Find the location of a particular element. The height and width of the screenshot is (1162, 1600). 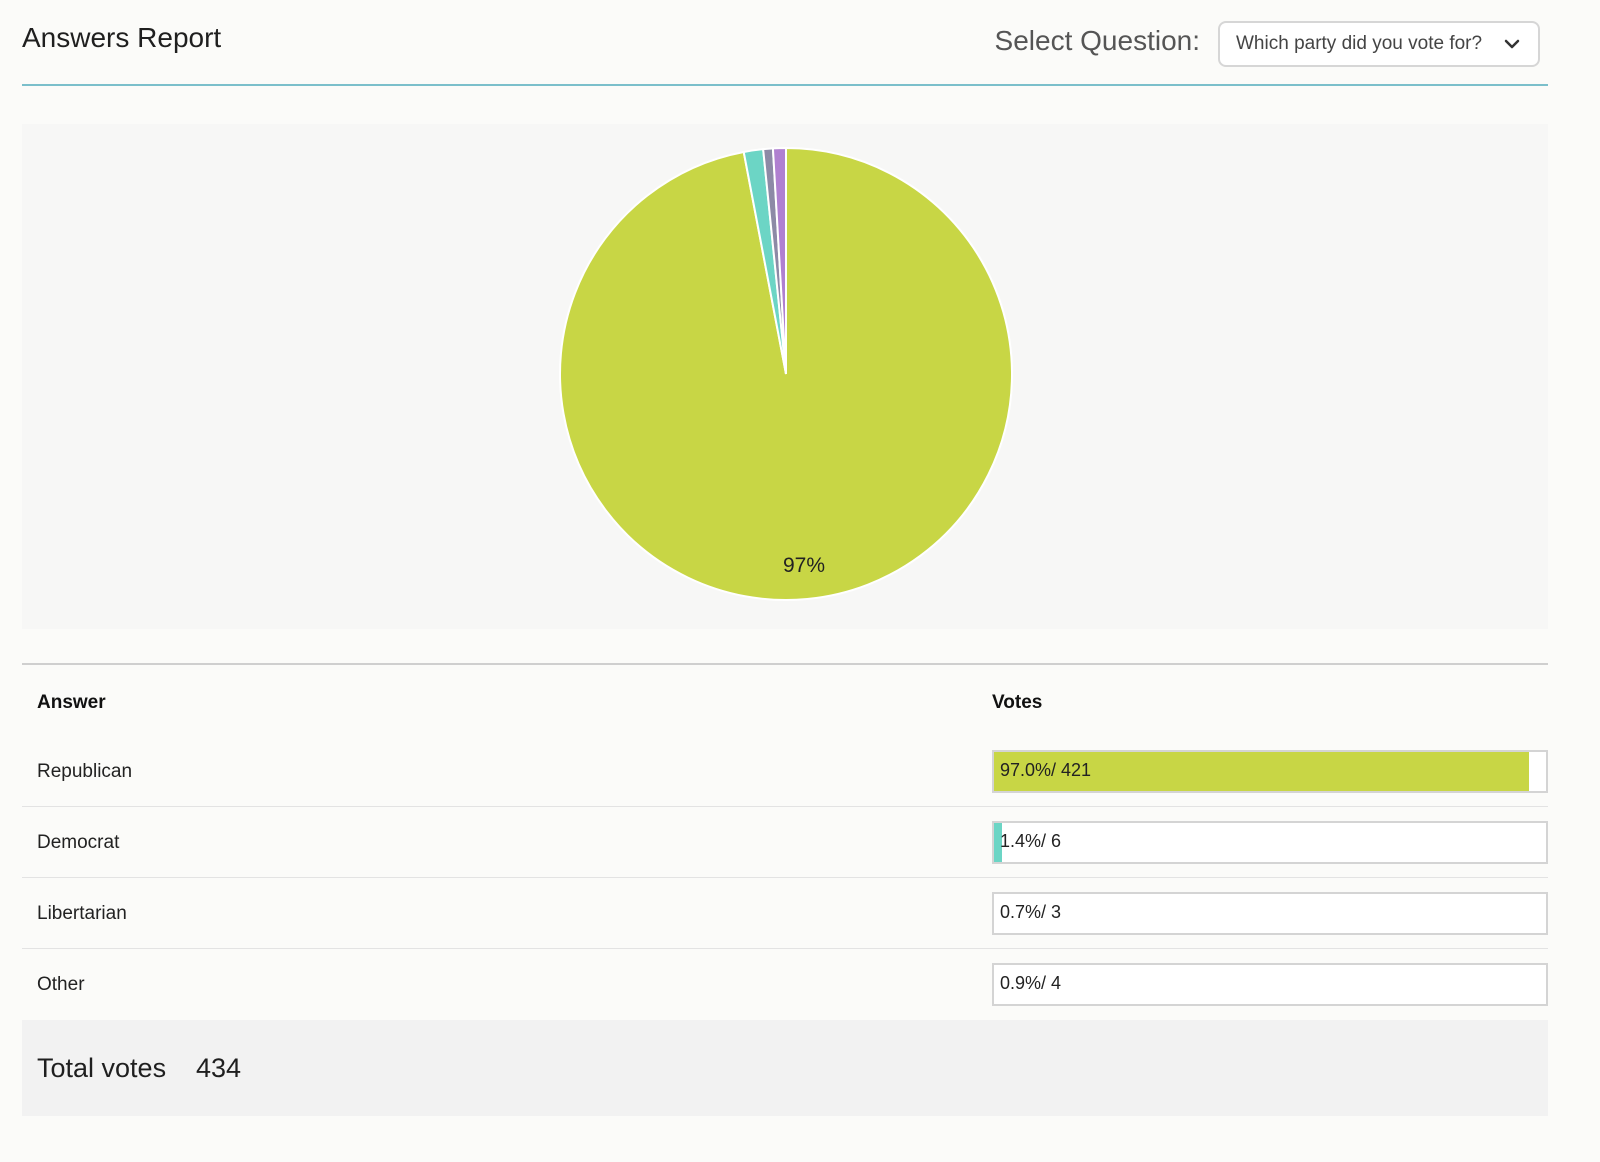

pie-slice-other is located at coordinates (779, 260).